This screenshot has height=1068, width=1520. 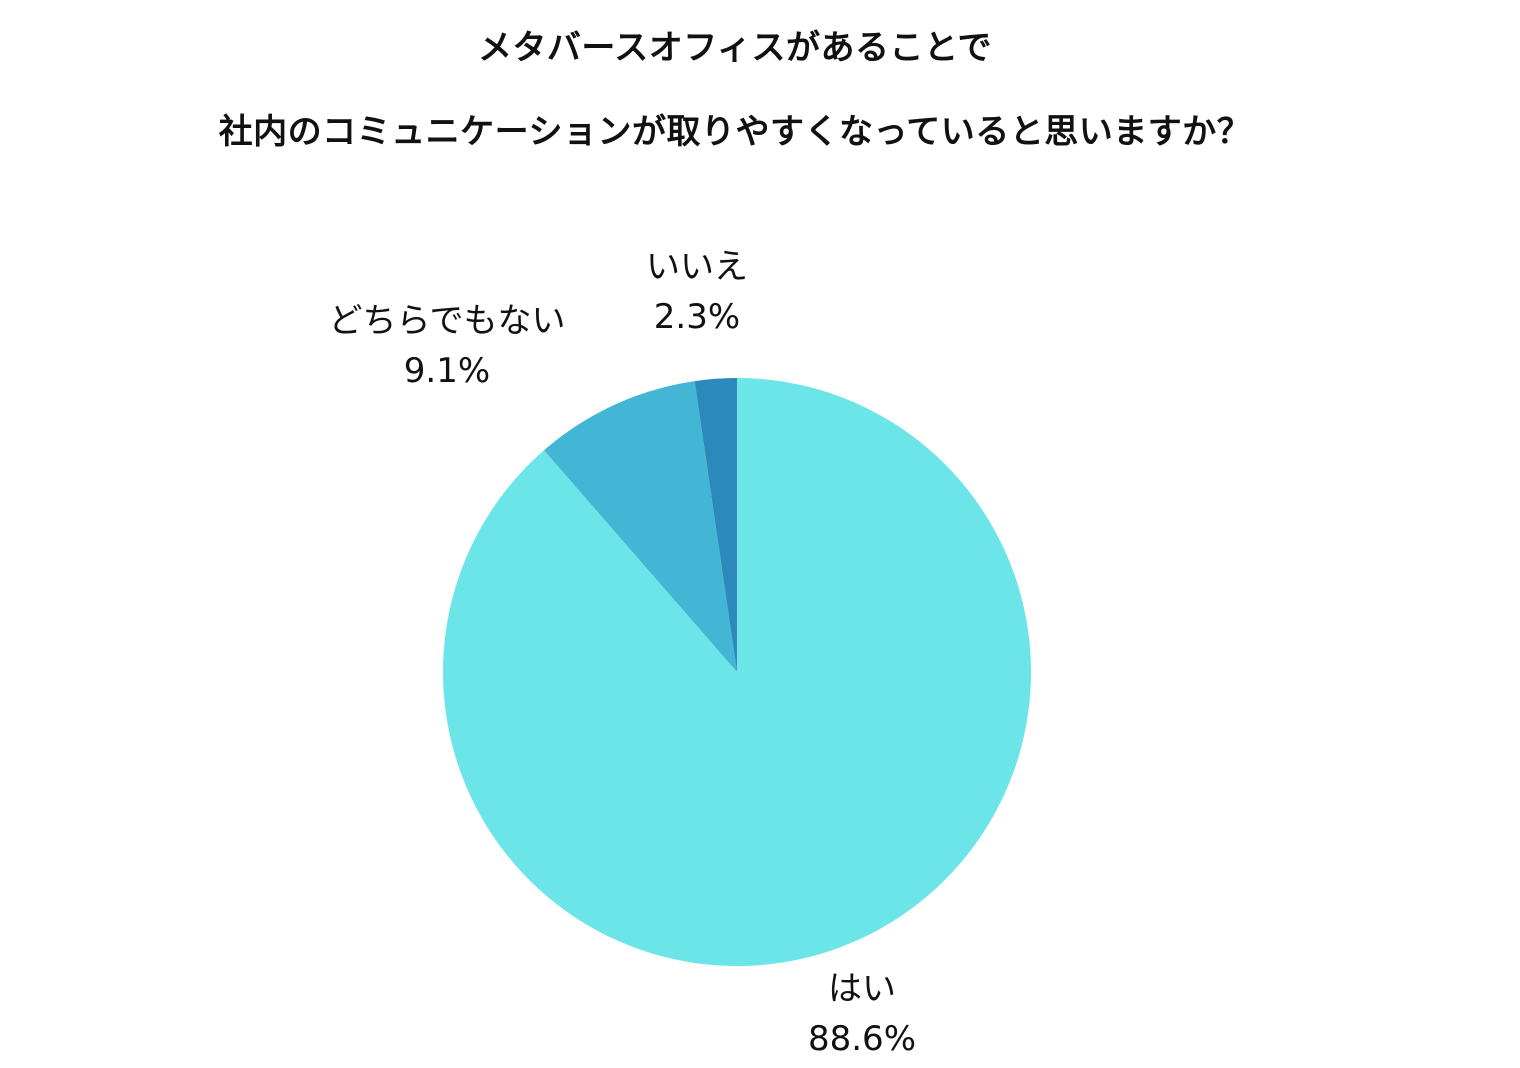 What do you see at coordinates (735, 48) in the screenshot?
I see `chart-title-line-1: メタバースオフィスがあることで` at bounding box center [735, 48].